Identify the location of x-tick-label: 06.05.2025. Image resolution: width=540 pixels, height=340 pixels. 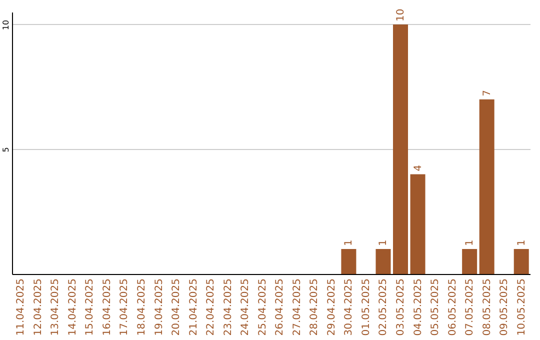
(452, 307).